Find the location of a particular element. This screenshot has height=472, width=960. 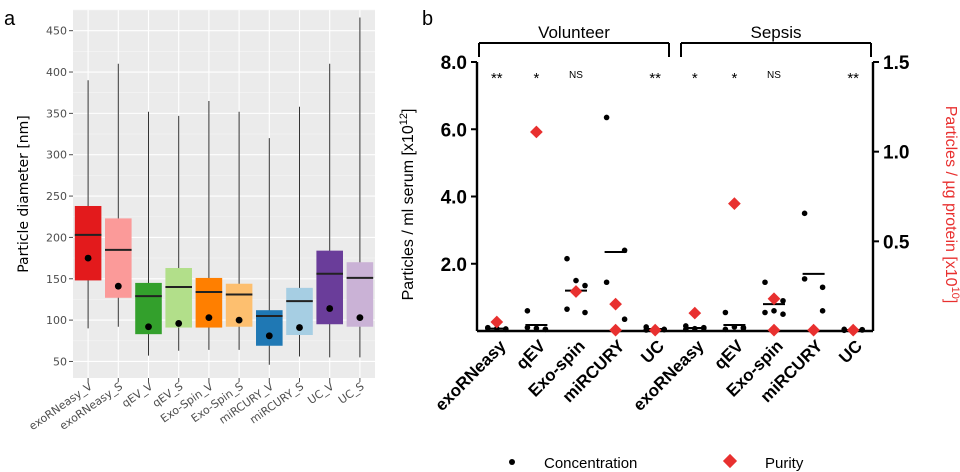

panel-b-letter: b is located at coordinates (427, 19).